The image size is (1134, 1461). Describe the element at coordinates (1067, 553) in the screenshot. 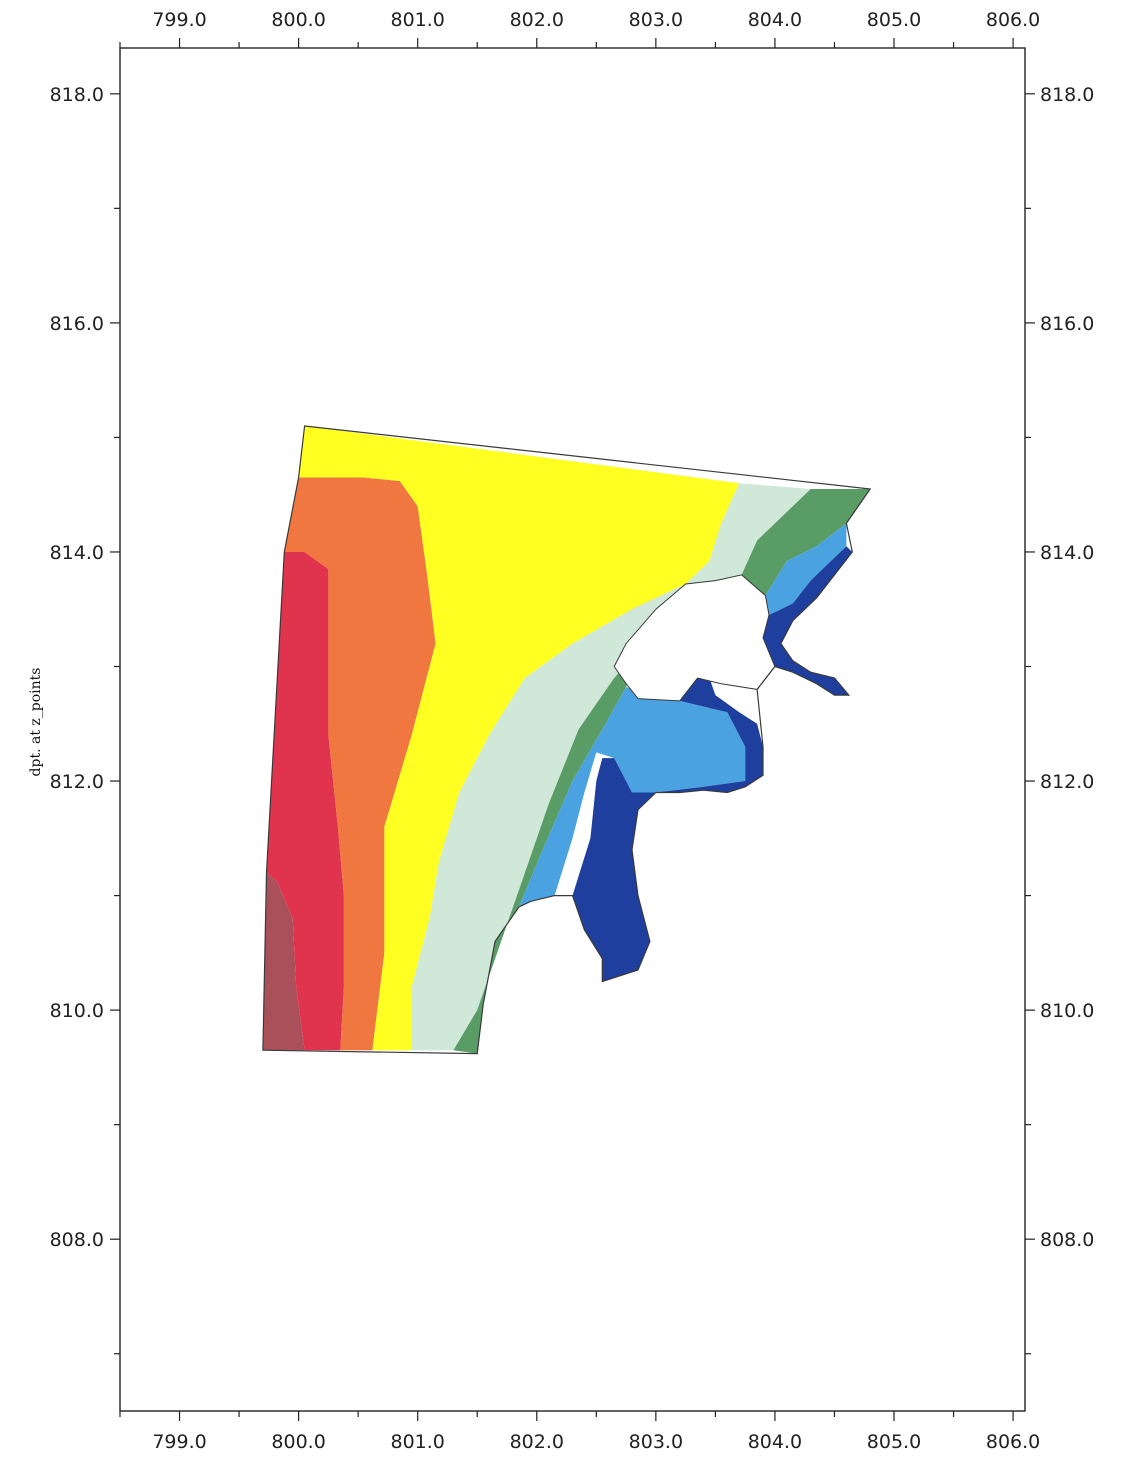

I see `y-tick-label-right: 814.0` at that location.